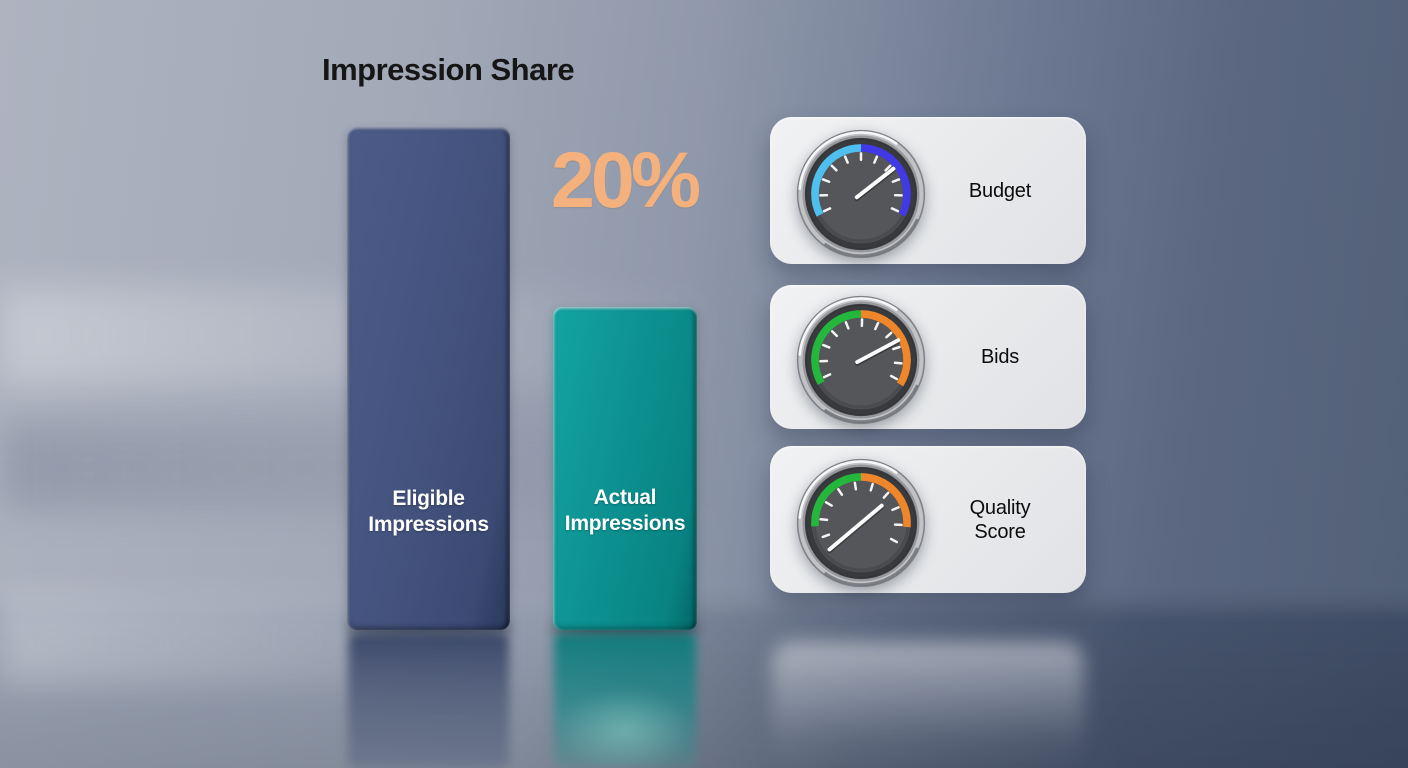 The image size is (1408, 768). I want to click on card-quality-score: Quality Score, so click(928, 519).